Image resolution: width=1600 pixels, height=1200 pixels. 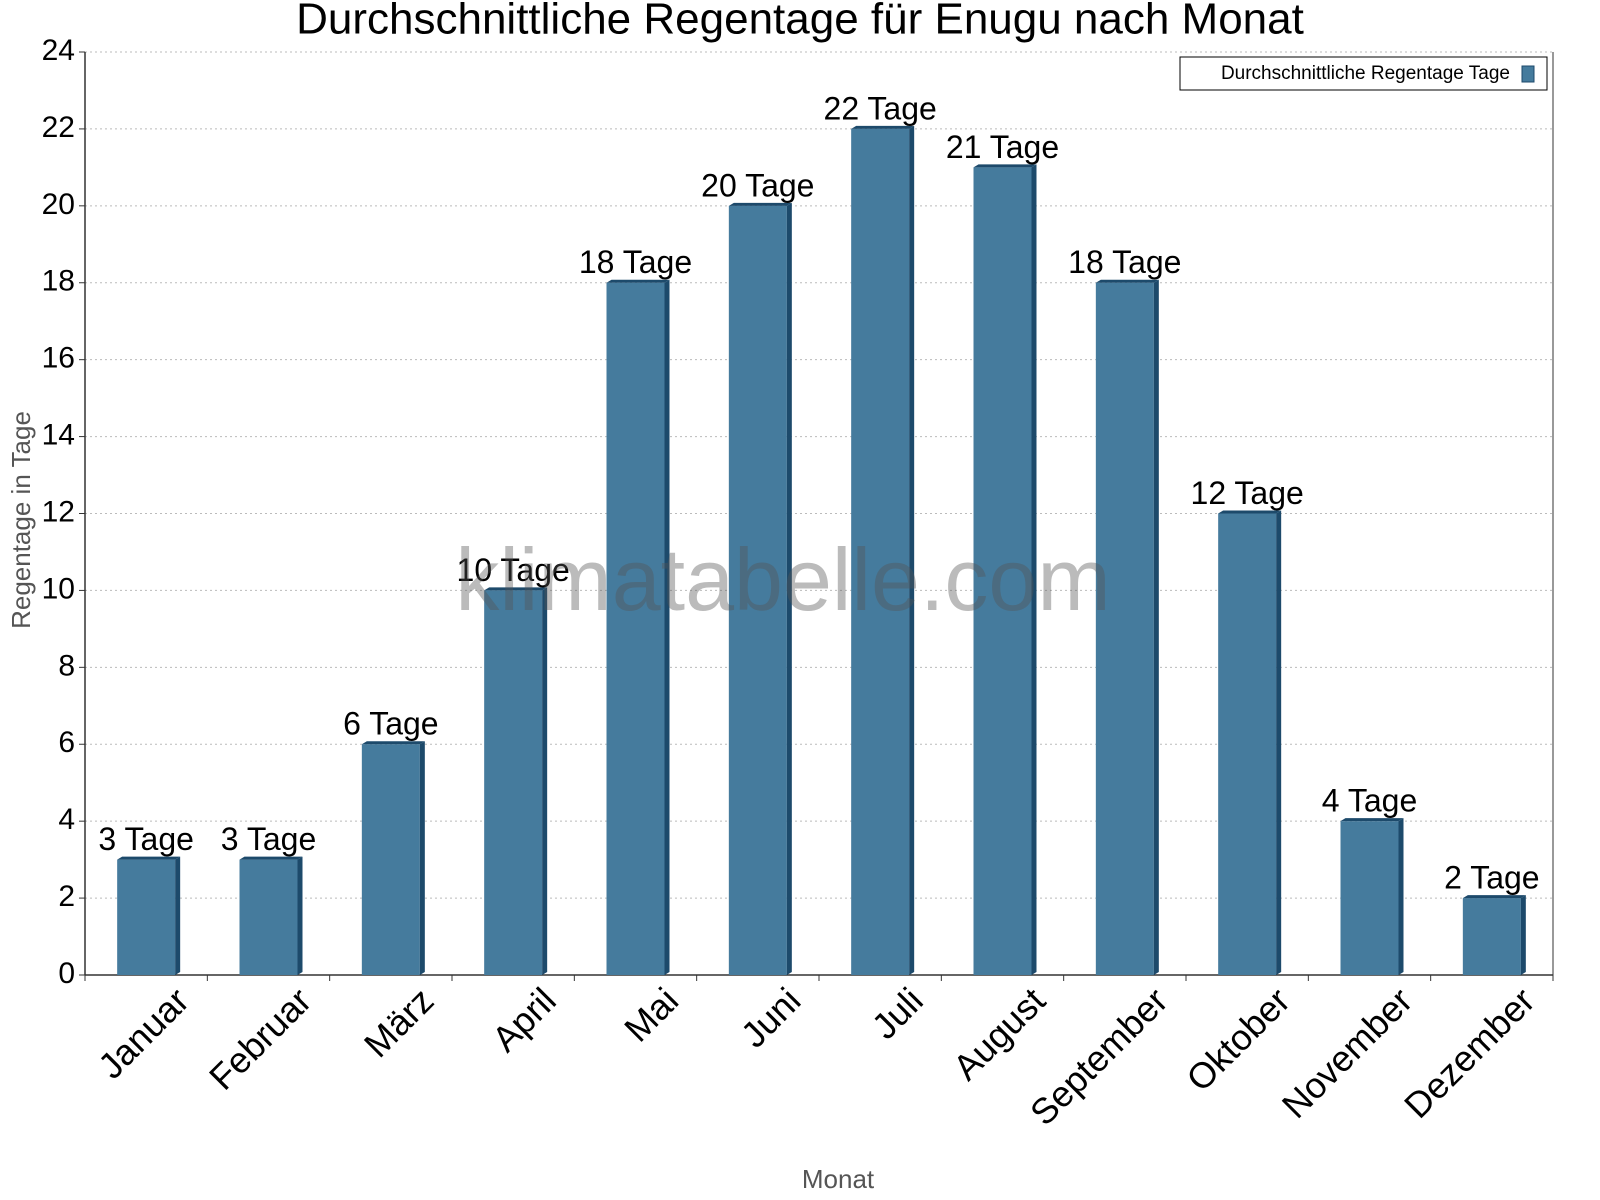 I want to click on x-tick-label: November, so click(x=1347, y=1053).